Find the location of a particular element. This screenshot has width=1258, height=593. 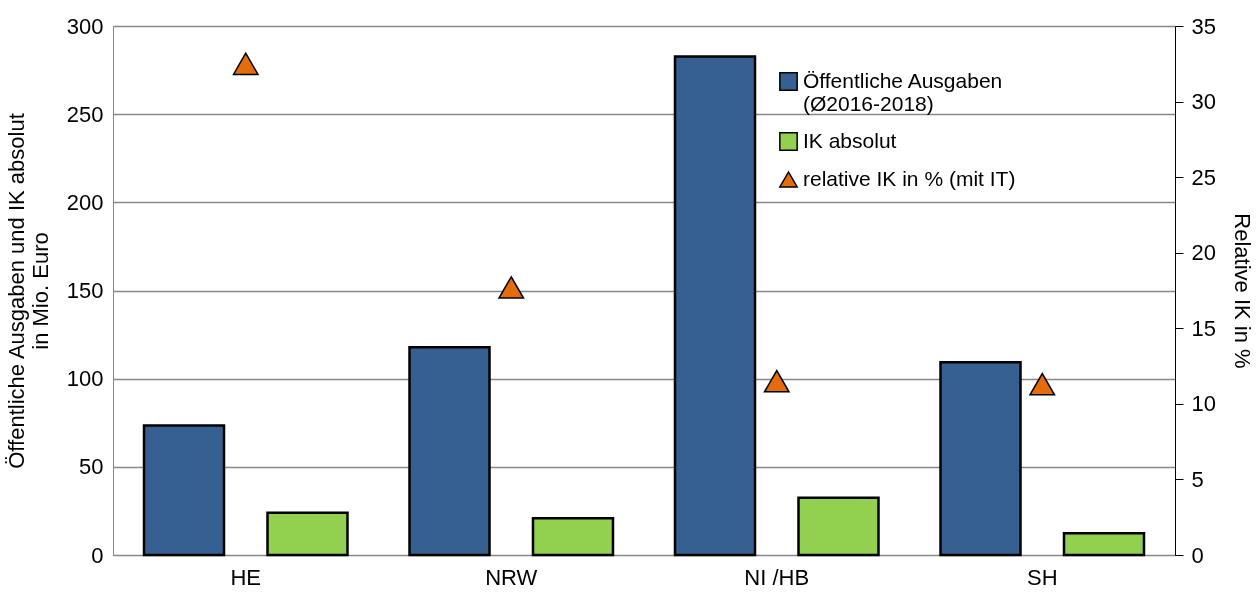

legend-label: IK absolut is located at coordinates (850, 140).